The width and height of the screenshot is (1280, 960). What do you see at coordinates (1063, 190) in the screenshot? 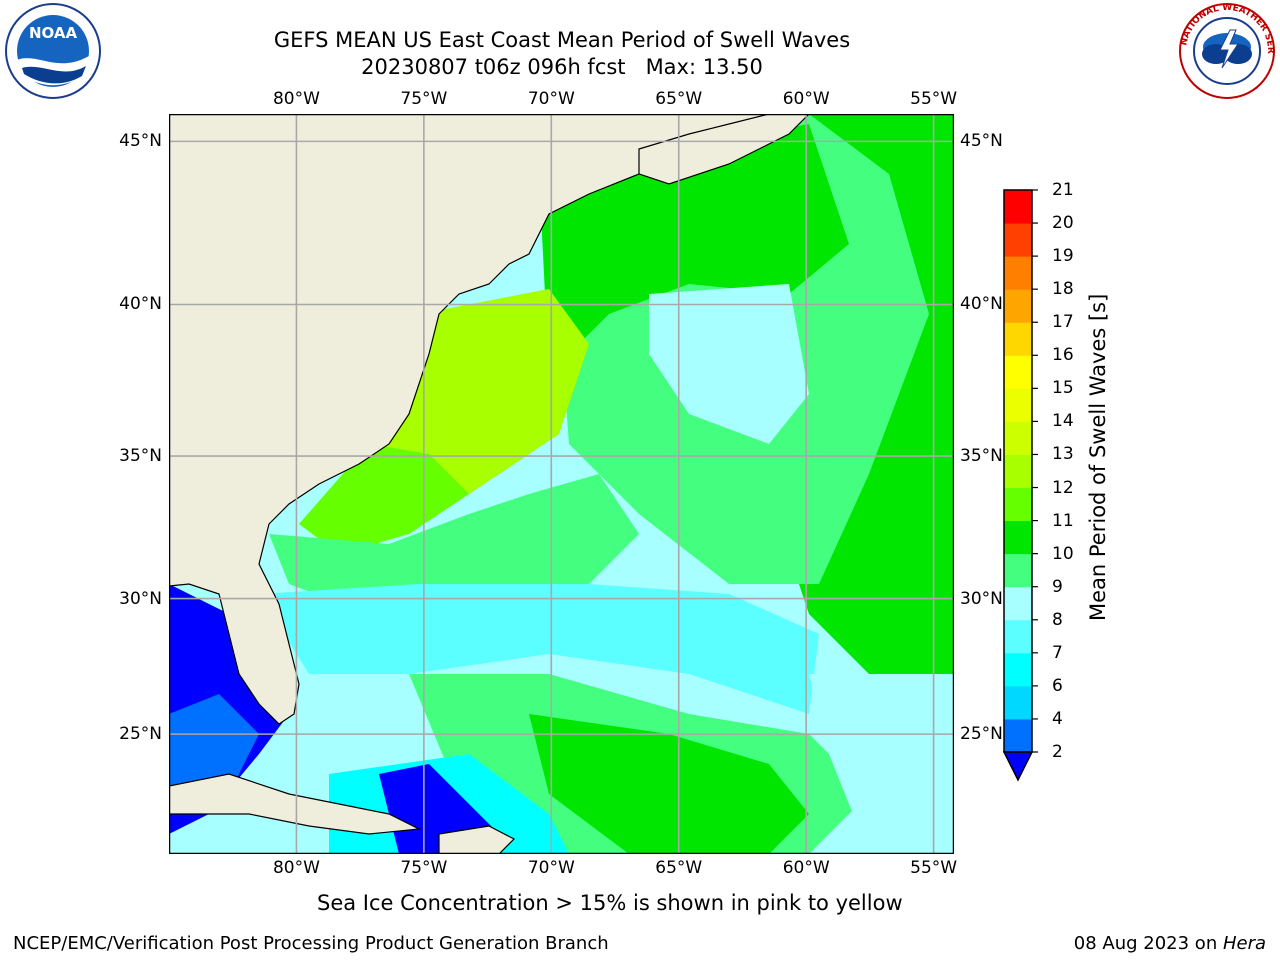
I see `colorbar-tick-label: 21` at bounding box center [1063, 190].